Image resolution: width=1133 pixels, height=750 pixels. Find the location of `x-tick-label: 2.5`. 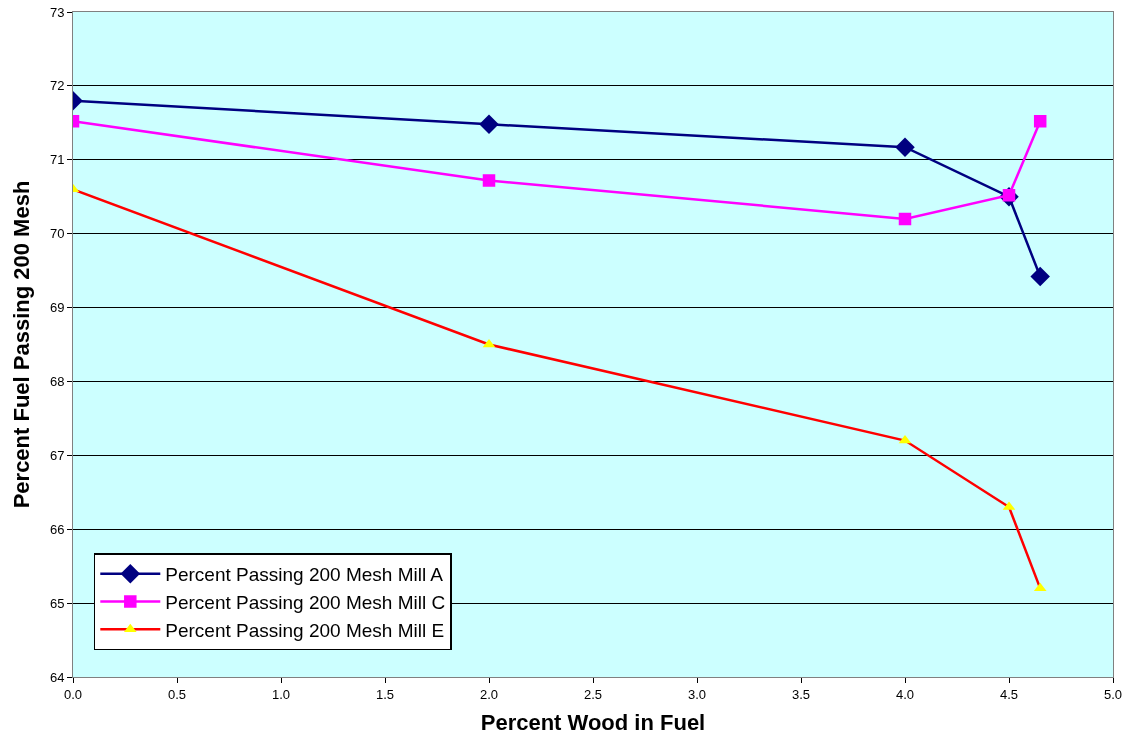

x-tick-label: 2.5 is located at coordinates (593, 694).